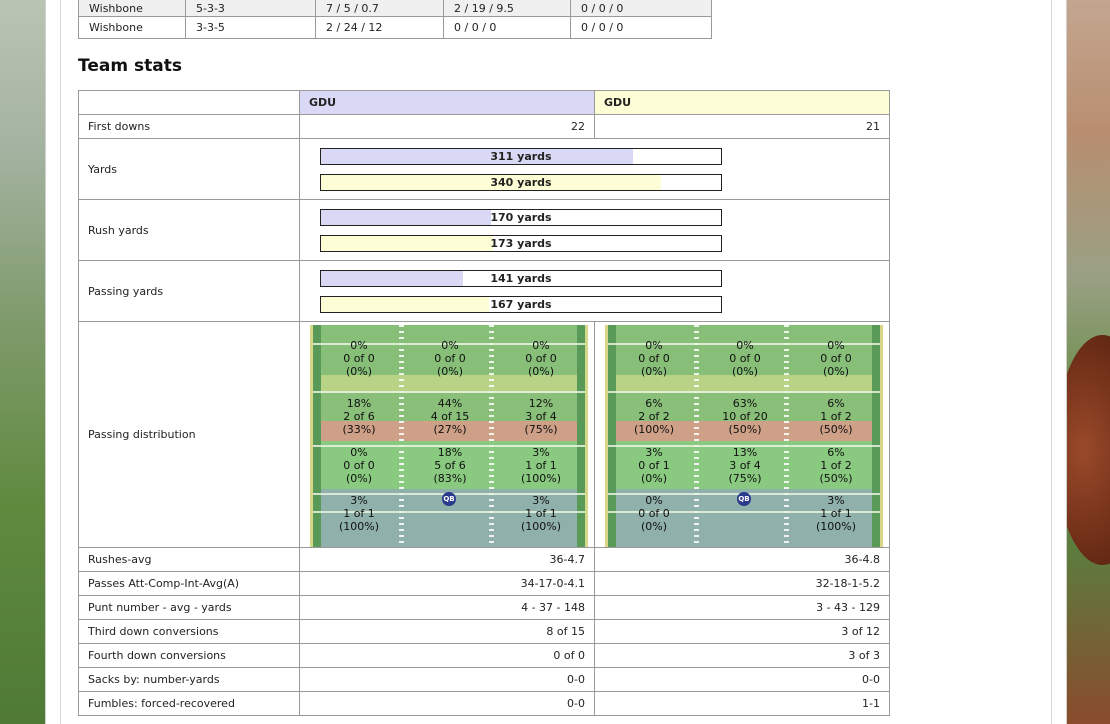 The image size is (1110, 724). I want to click on team1-value: 8 of 15, so click(447, 631).